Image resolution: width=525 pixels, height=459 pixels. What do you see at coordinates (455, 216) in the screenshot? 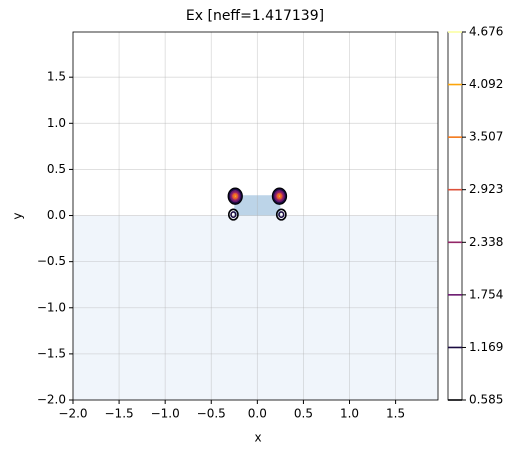
I see `colorbar-frame` at bounding box center [455, 216].